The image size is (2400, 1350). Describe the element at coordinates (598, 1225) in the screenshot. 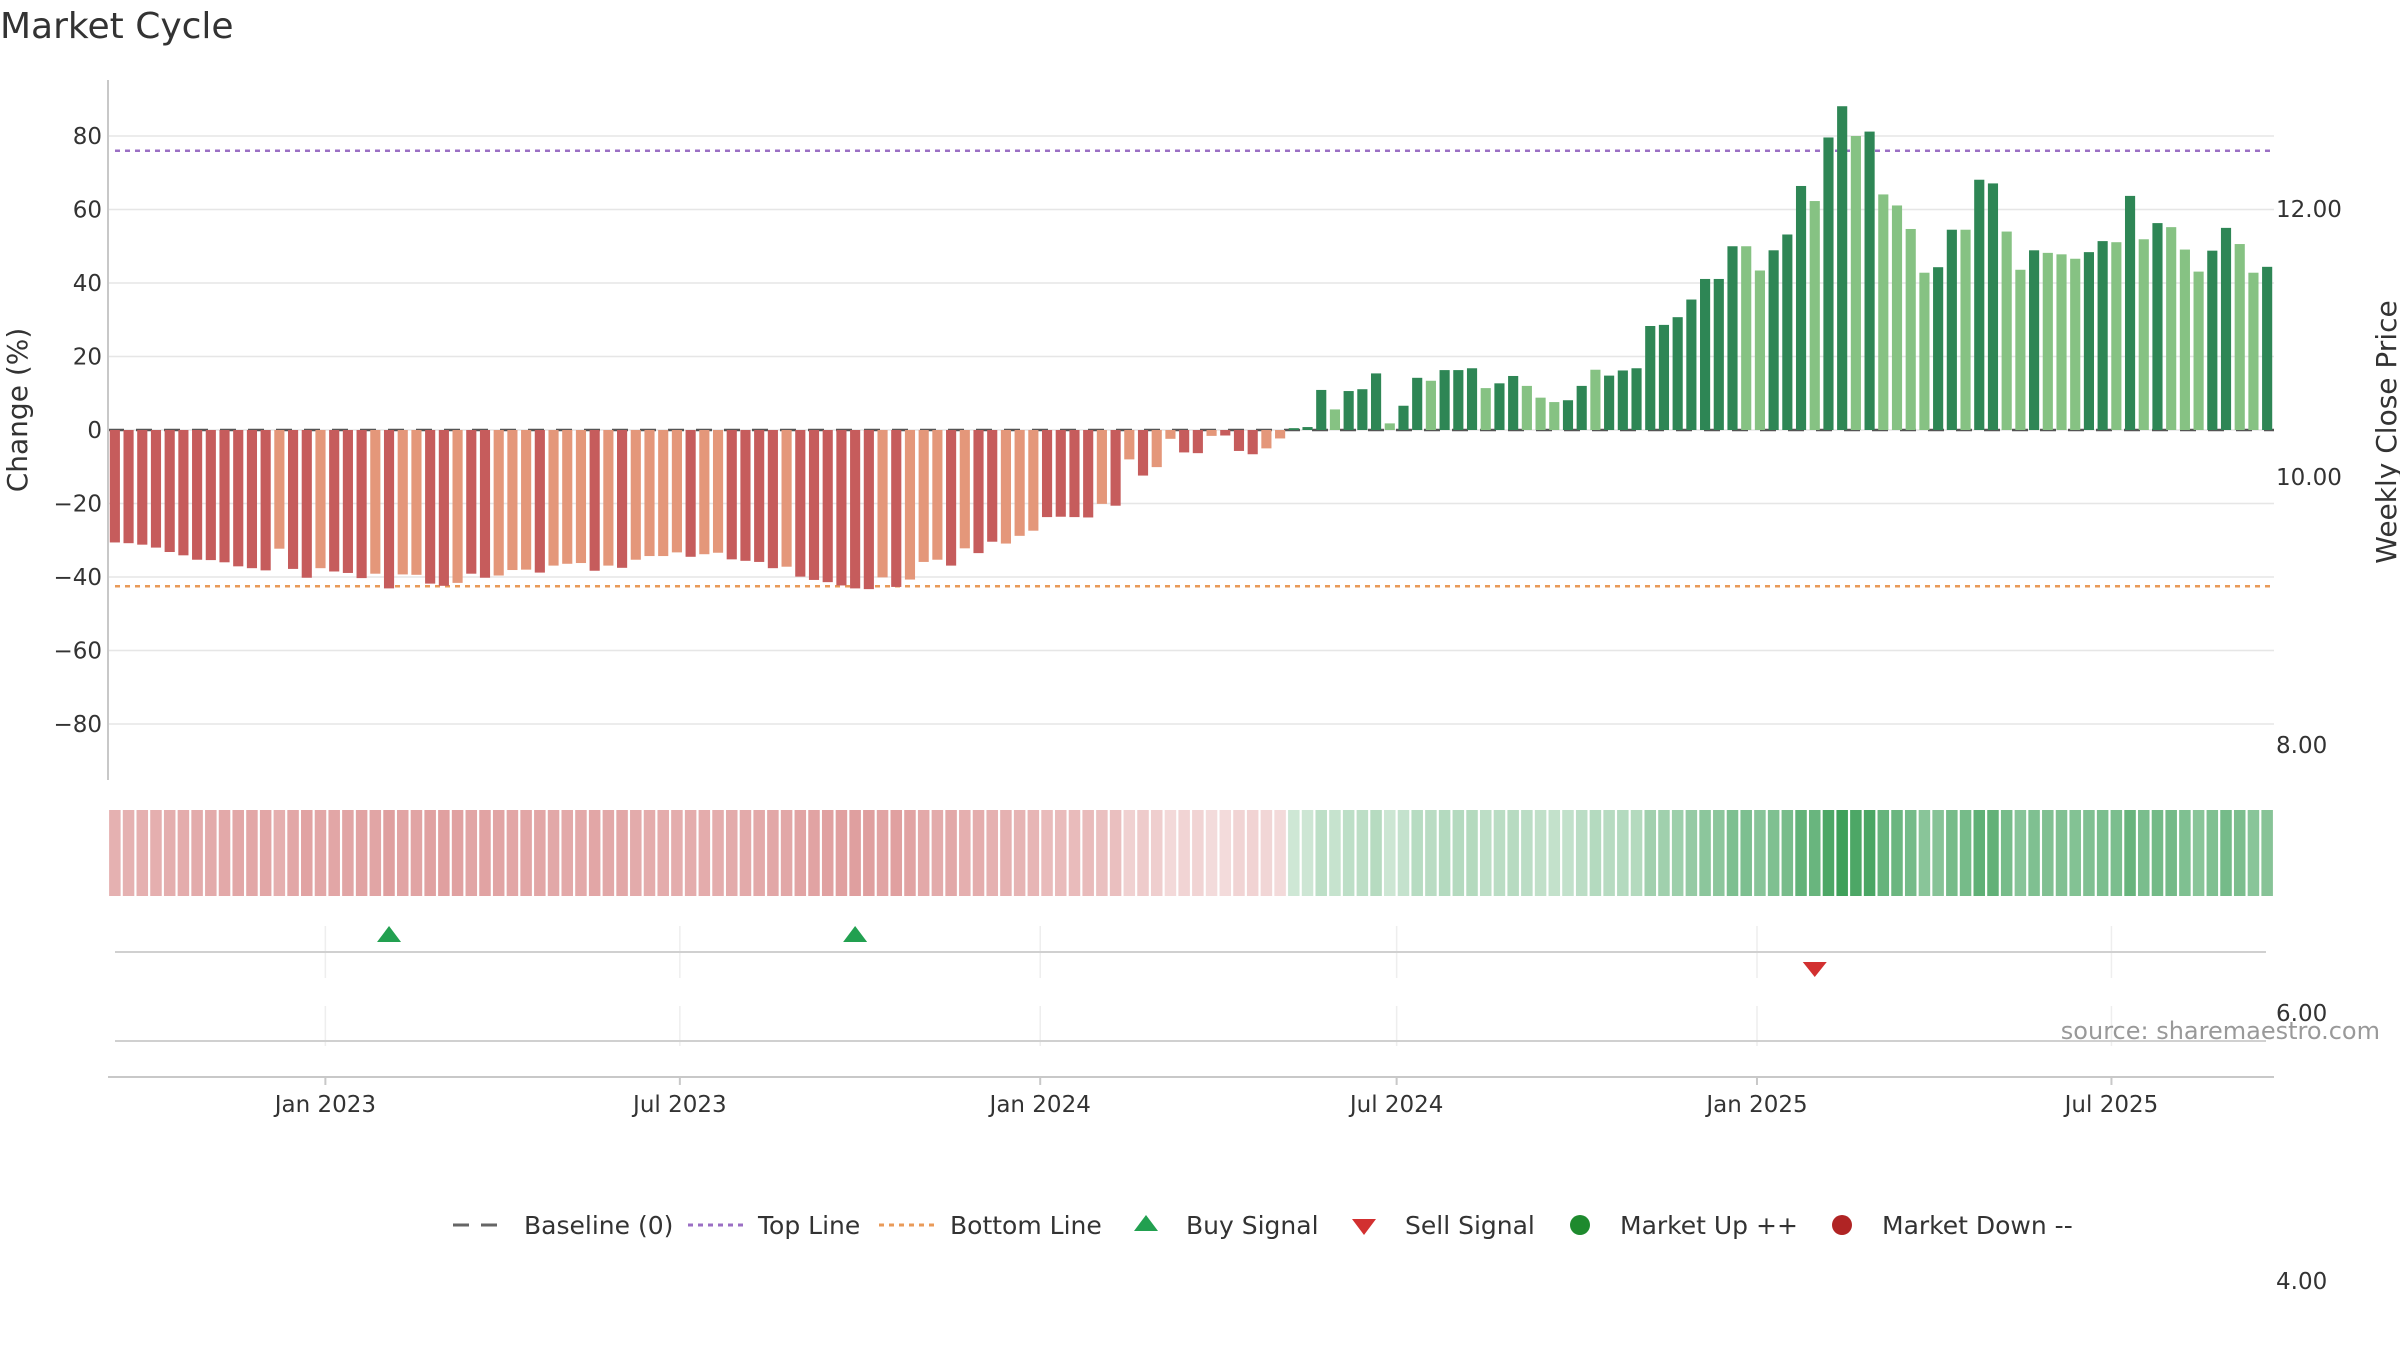

I see `legend-baseline-label: Baseline (0)` at that location.